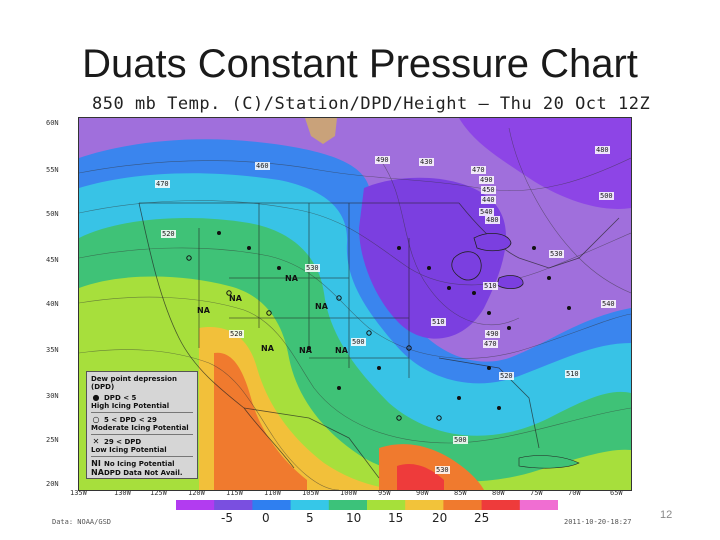  Describe the element at coordinates (142, 429) in the screenshot. I see `legend-sublabel: Moderate Icing Potential` at that location.